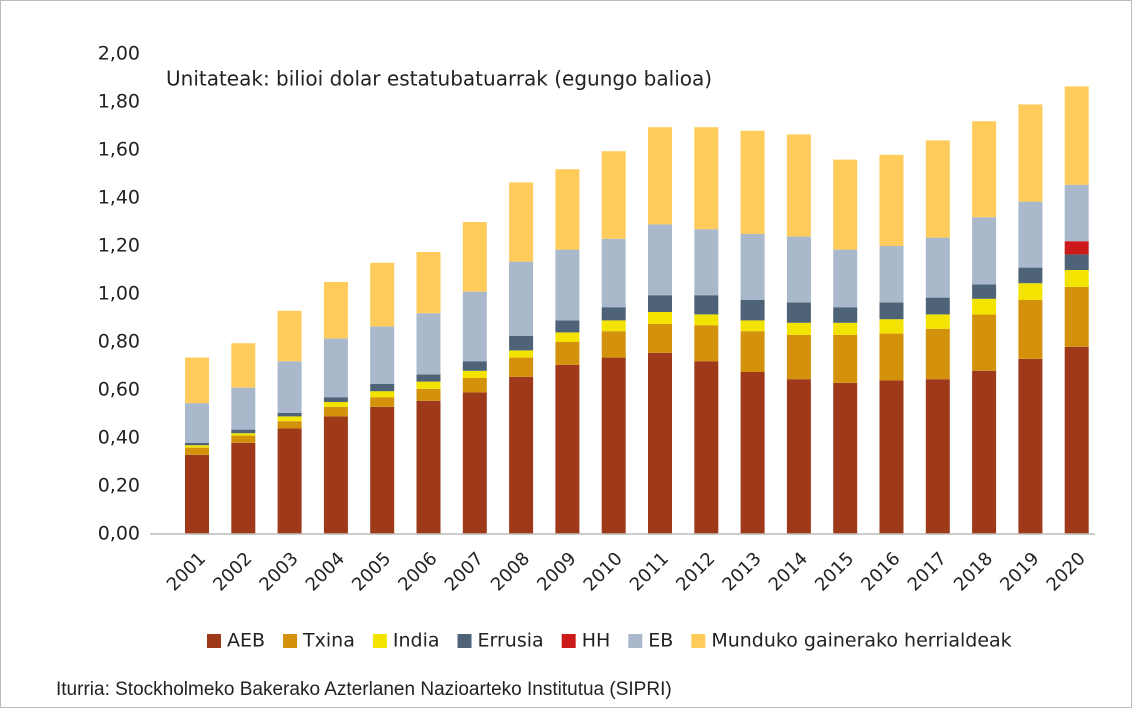 The image size is (1132, 708). Describe the element at coordinates (328, 641) in the screenshot. I see `legend-label: Txina` at that location.